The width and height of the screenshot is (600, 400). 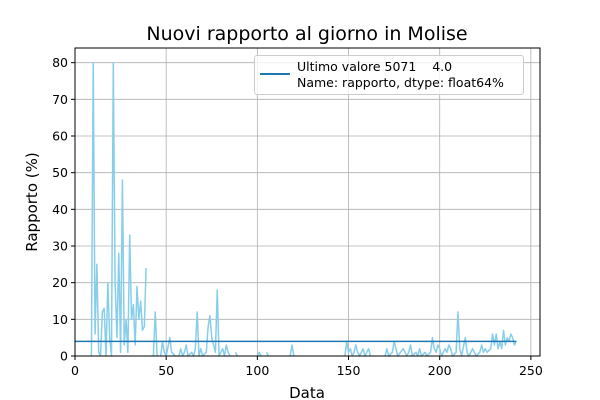 What do you see at coordinates (349, 370) in the screenshot?
I see `x-tick-label: 150` at bounding box center [349, 370].